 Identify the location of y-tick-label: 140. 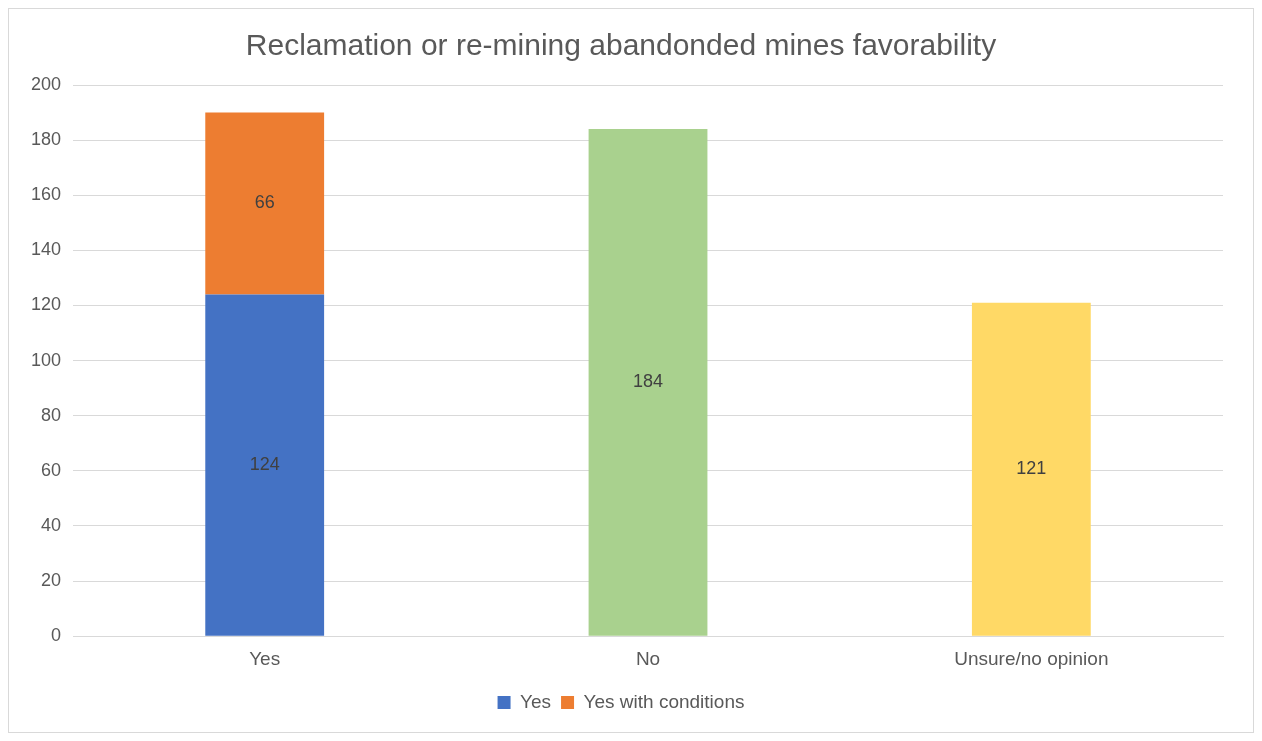
(46, 249).